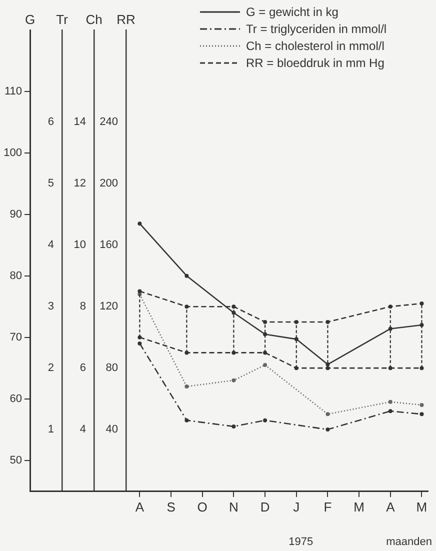 Image resolution: width=436 pixels, height=551 pixels. I want to click on y2-tick-label: 2, so click(51, 368).